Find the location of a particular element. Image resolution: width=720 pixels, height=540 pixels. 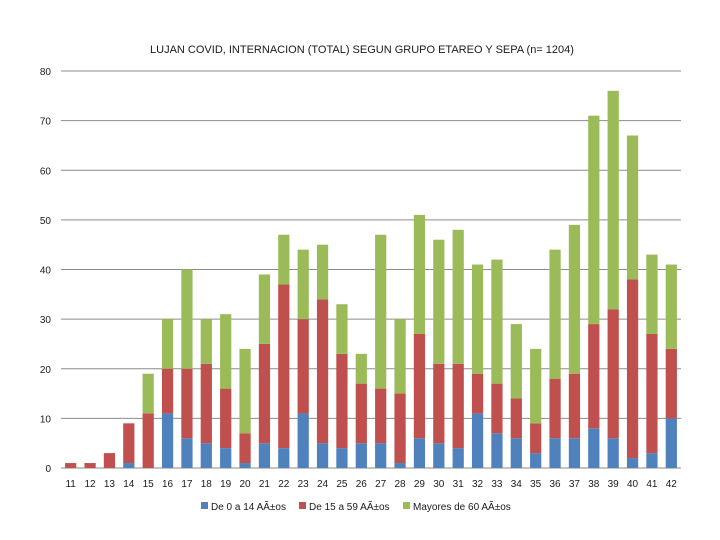

x-tick-label: 16 is located at coordinates (168, 484).